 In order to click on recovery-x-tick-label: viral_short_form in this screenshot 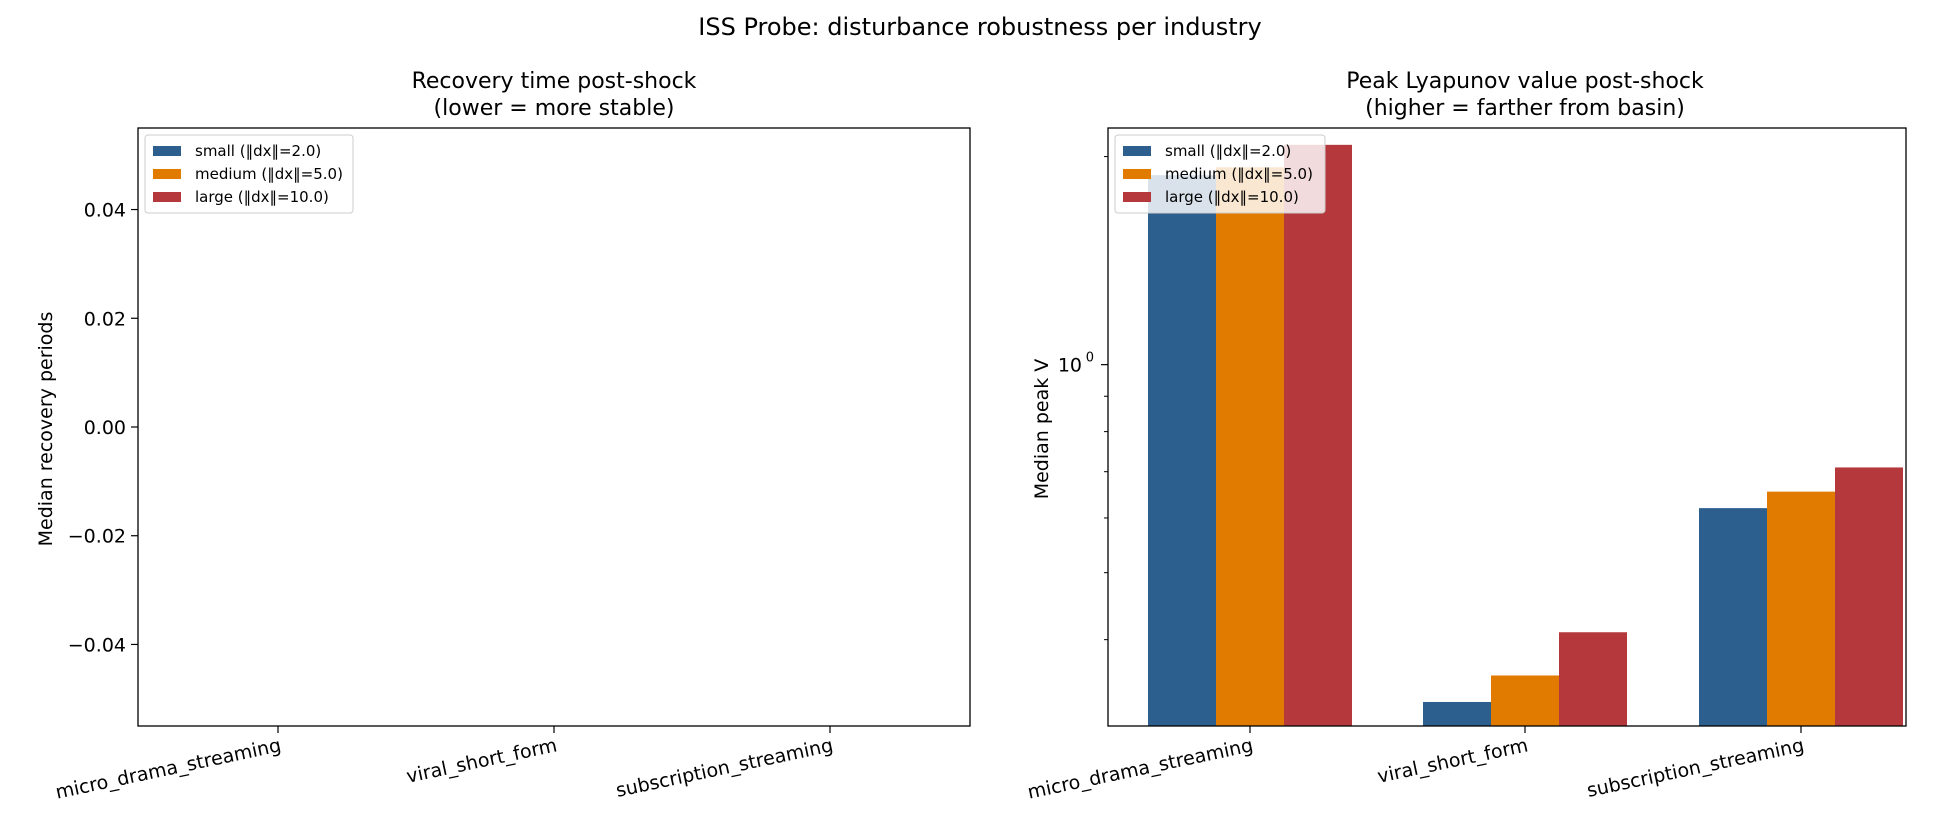, I will do `click(481, 760)`.